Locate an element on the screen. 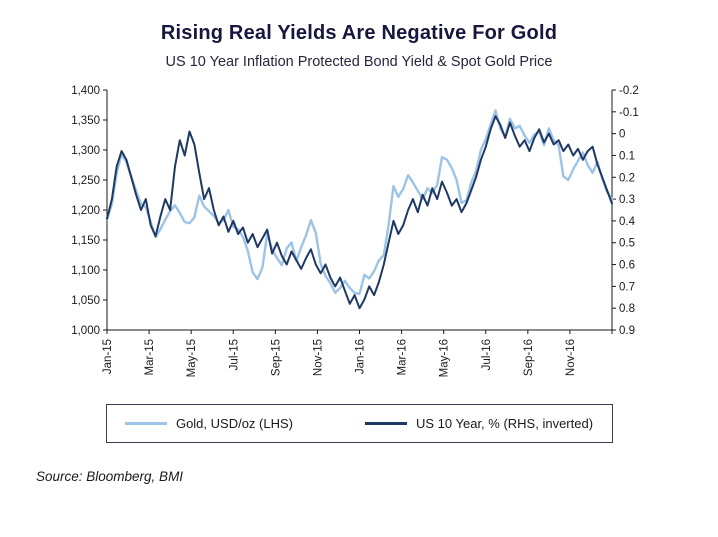  y-axis-right-tick-label: 0.7 is located at coordinates (627, 287).